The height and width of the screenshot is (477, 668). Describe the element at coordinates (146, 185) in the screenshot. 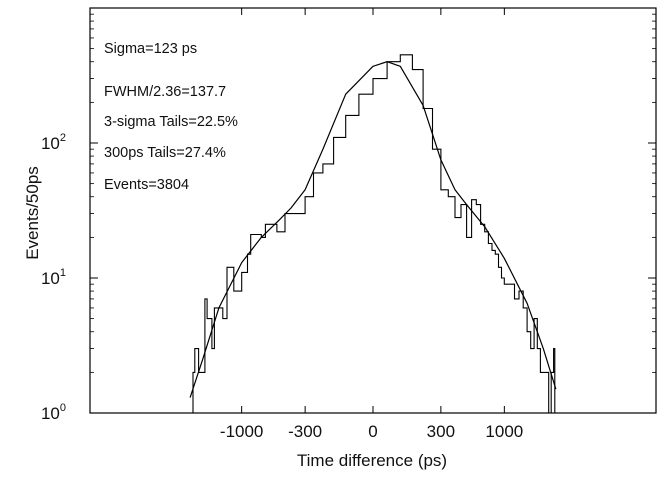

I see `annotation-text: Events=3804` at that location.